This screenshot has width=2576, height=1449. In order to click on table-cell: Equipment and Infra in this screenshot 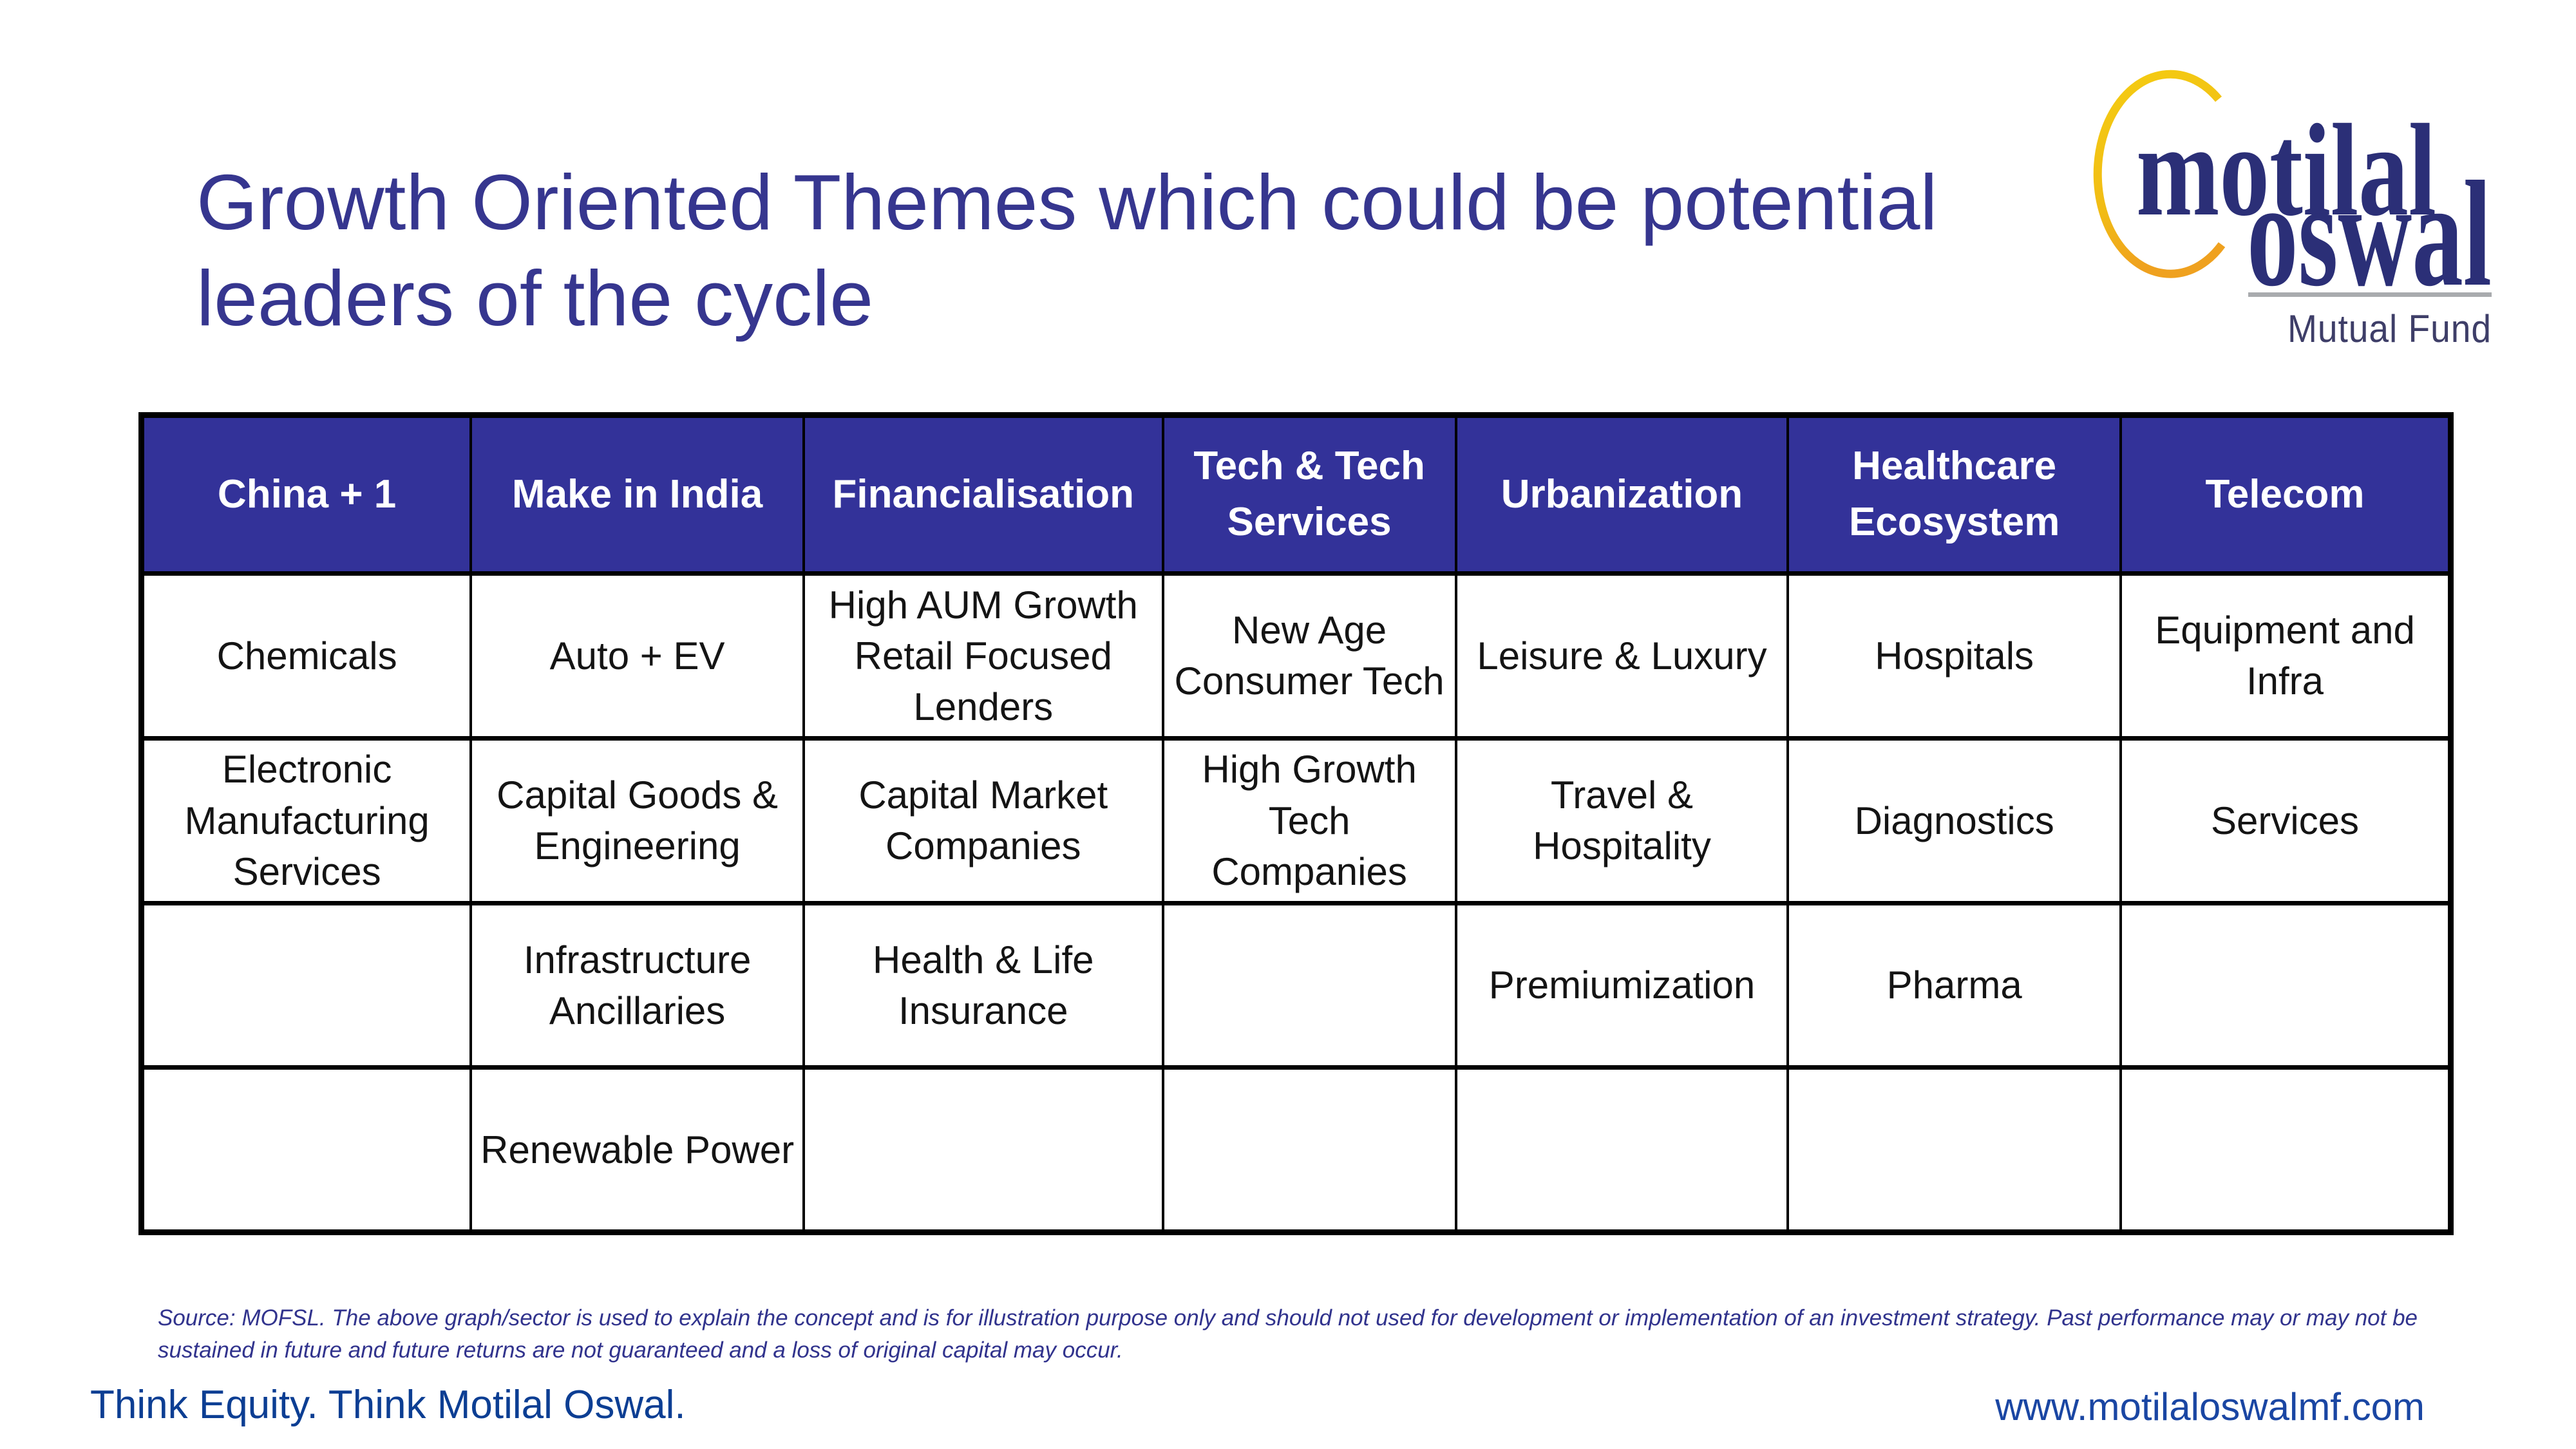, I will do `click(2285, 656)`.